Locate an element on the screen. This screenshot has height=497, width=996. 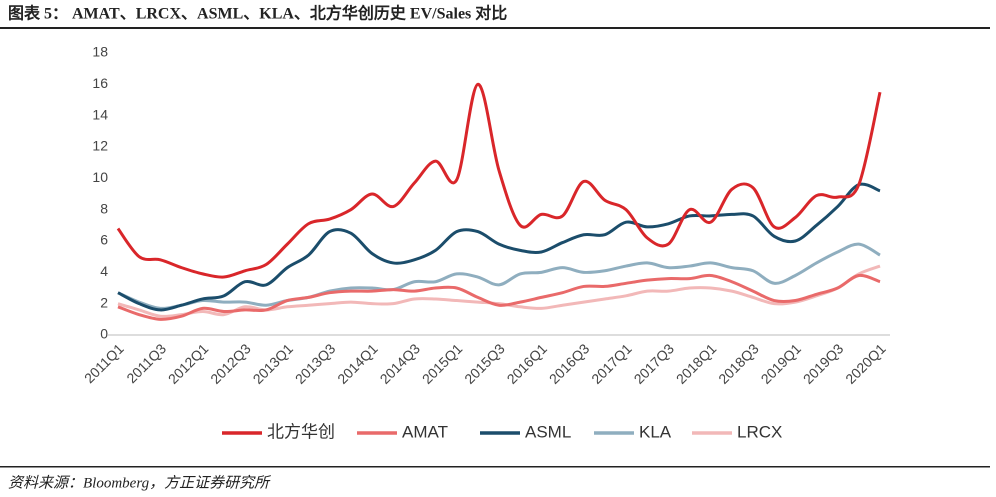
x-tick-label: 2012Q1 is located at coordinates (188, 363).